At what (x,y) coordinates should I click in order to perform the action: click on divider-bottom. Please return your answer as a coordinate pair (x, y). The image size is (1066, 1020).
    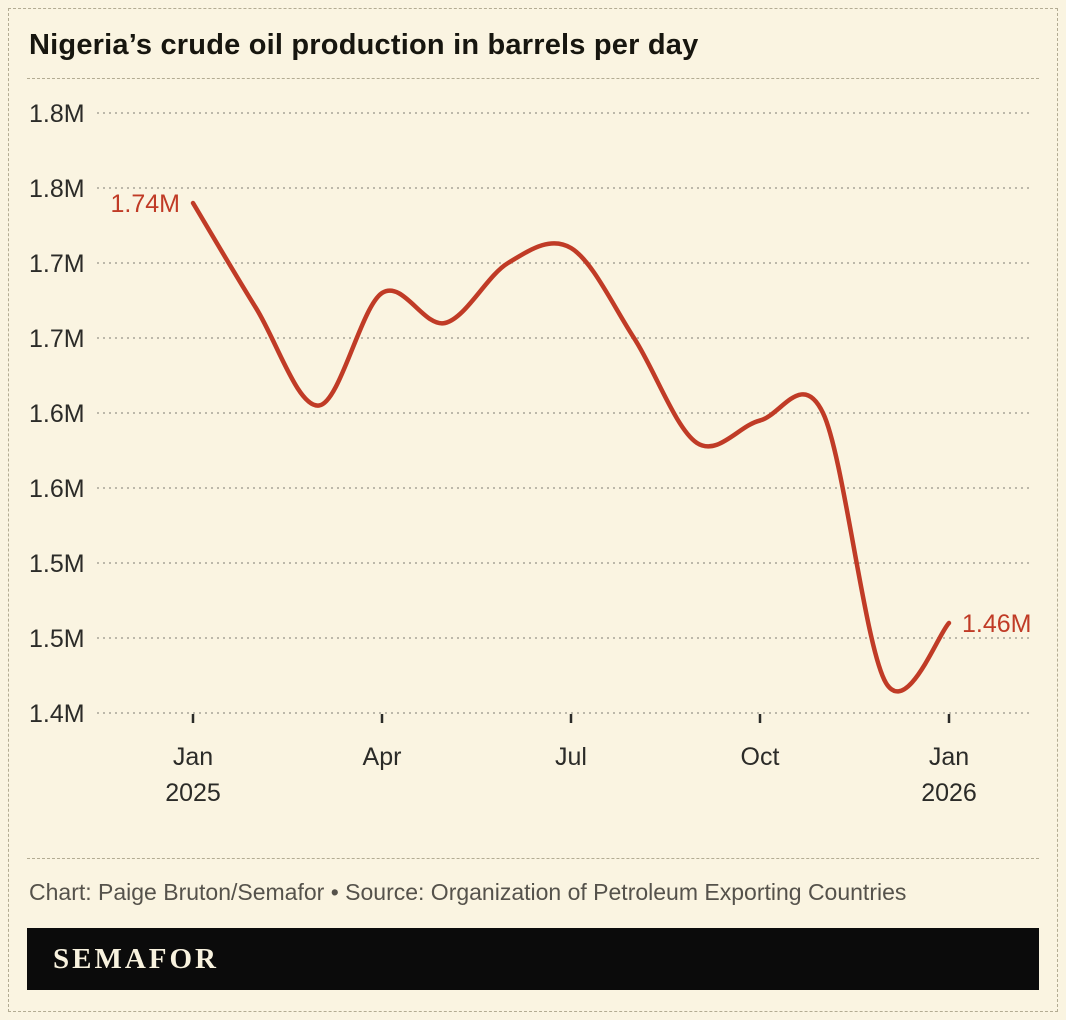
    Looking at the image, I should click on (533, 858).